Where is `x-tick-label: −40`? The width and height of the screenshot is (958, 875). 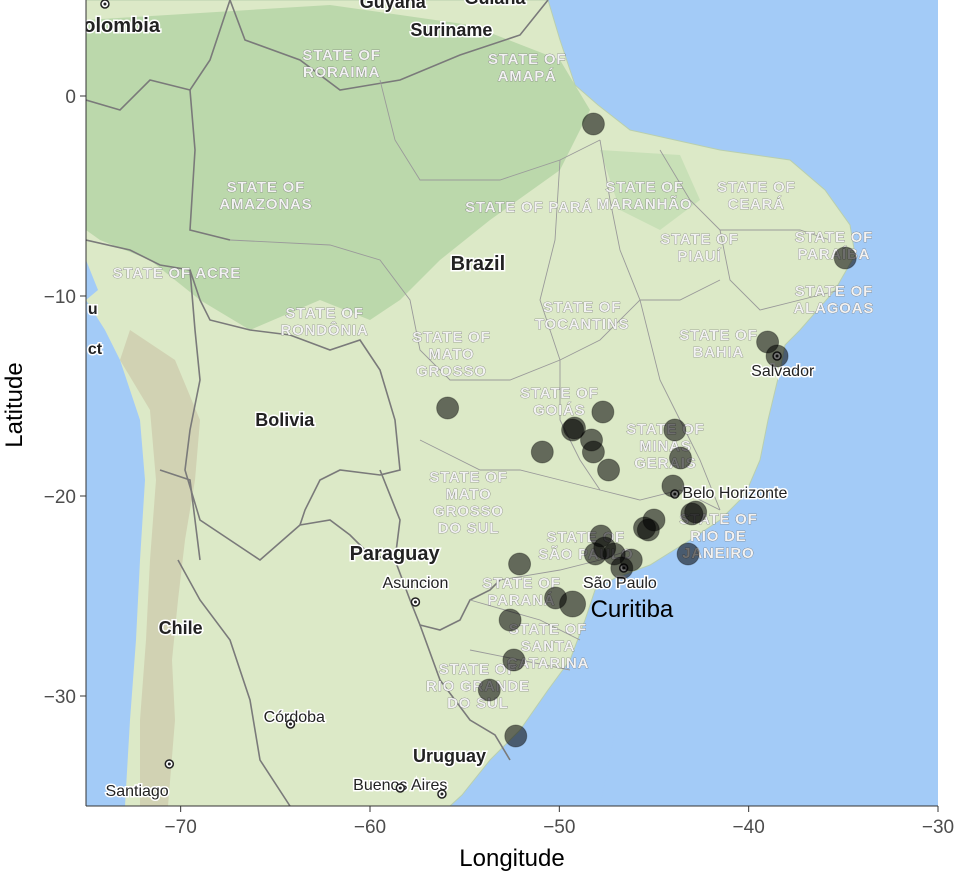 x-tick-label: −40 is located at coordinates (749, 827).